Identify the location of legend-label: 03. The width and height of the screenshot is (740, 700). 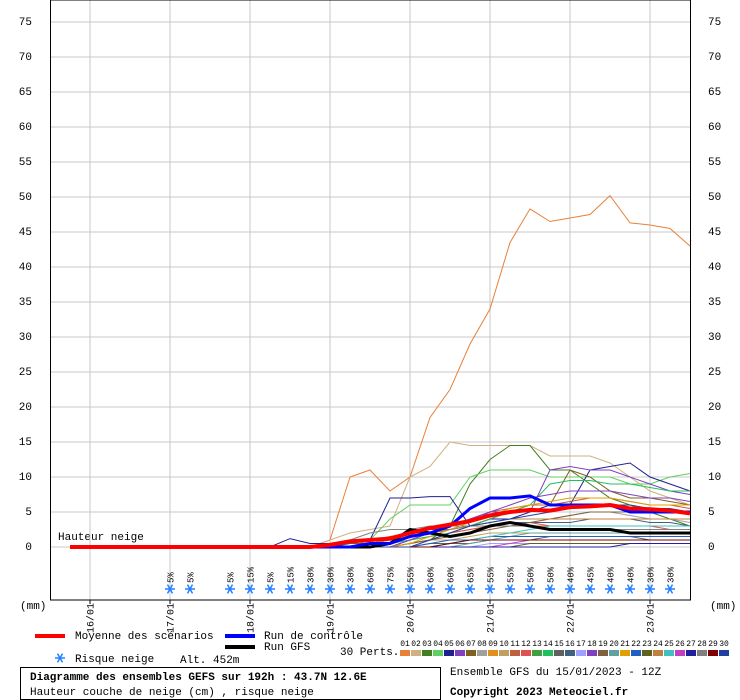
(427, 644).